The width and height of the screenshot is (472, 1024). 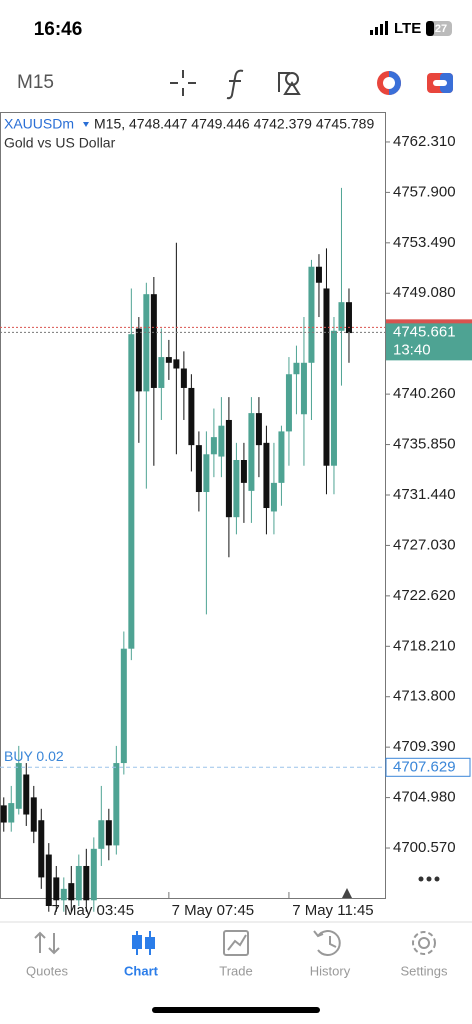 What do you see at coordinates (332, 910) in the screenshot?
I see `x-tick-label: 7 May 11:45` at bounding box center [332, 910].